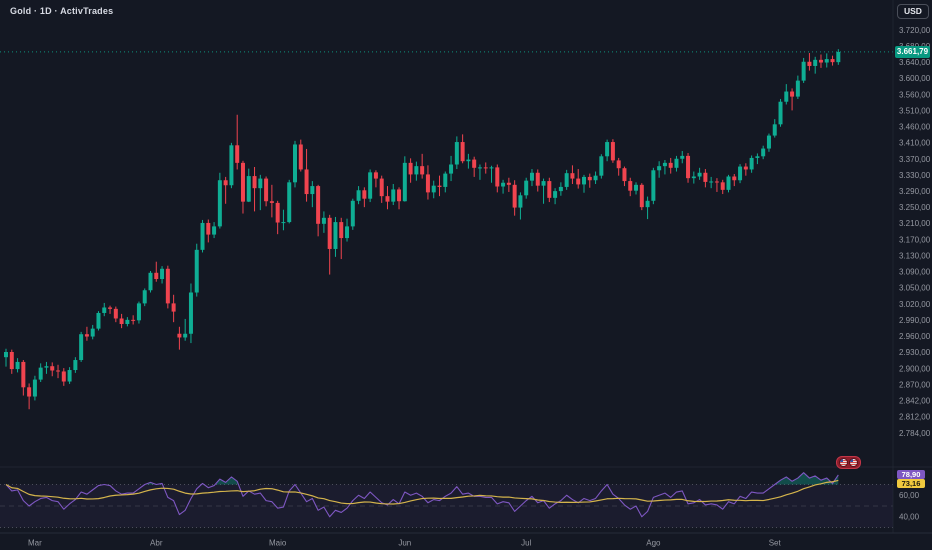  I want to click on month-tick-label: Ago, so click(653, 543).